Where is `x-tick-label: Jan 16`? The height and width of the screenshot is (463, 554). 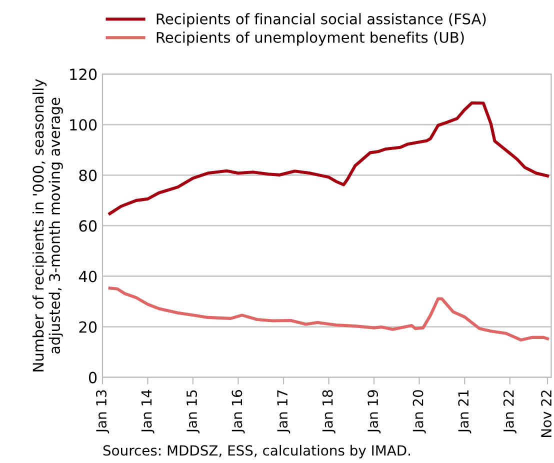 x-tick-label: Jan 16 is located at coordinates (238, 412).